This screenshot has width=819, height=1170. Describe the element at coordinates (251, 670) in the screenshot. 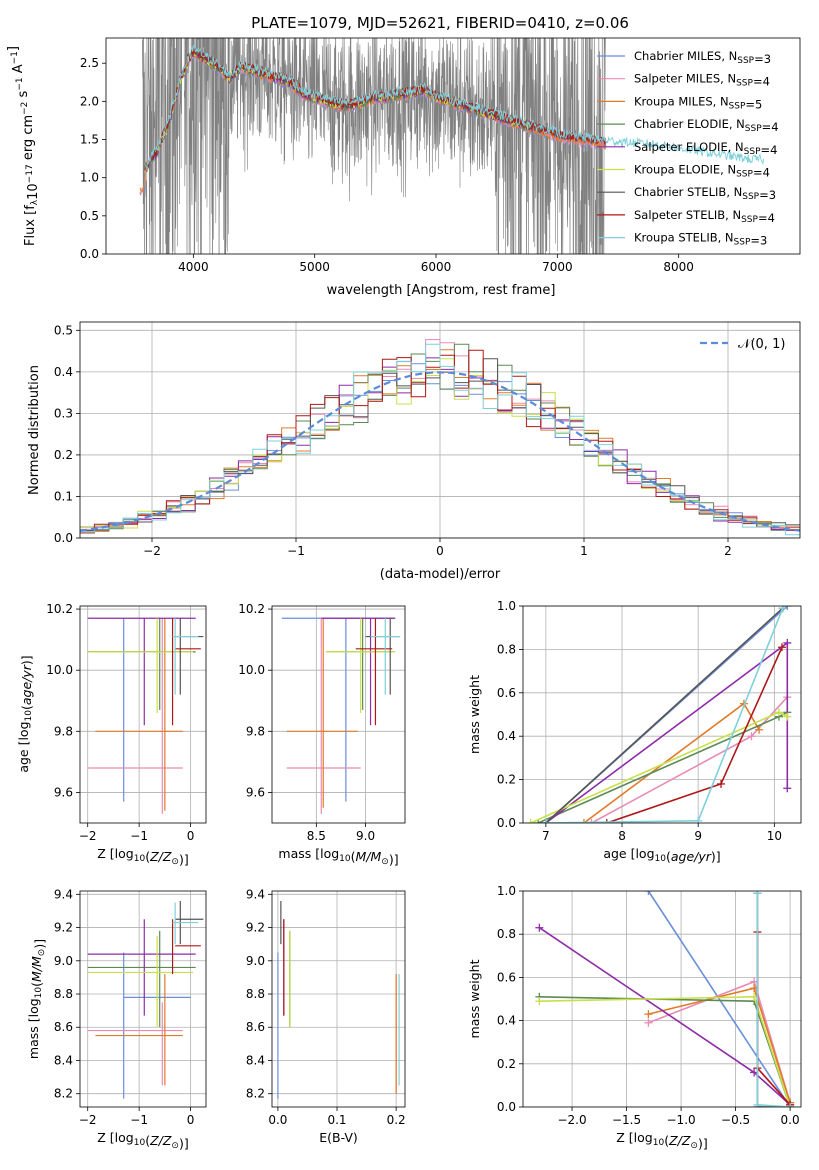

I see `y-tick-label: 10.0` at that location.